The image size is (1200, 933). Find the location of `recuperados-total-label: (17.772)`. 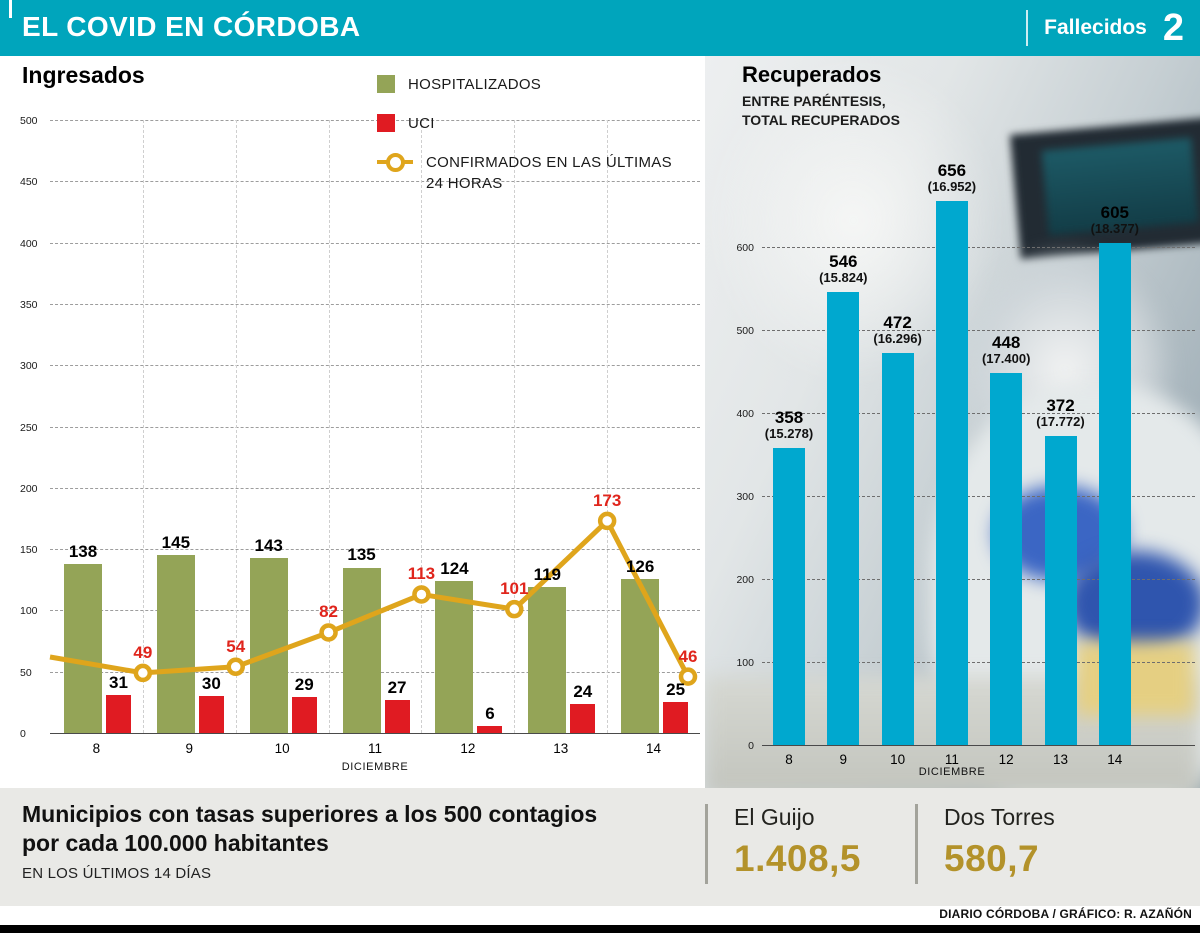

recuperados-total-label: (17.772) is located at coordinates (1060, 422).